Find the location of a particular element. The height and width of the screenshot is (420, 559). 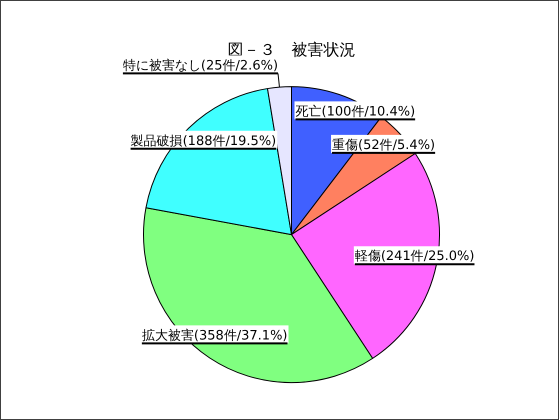

slice-label: 拡大被害(358件/37.1%) is located at coordinates (215, 335).